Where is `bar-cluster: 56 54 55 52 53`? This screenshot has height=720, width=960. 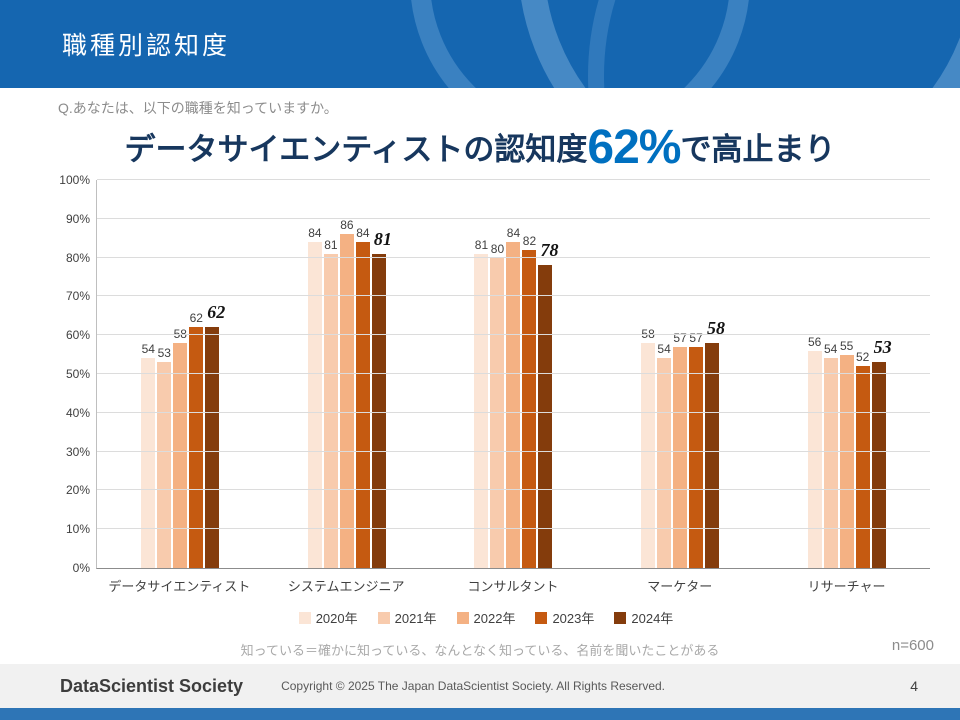
bar-cluster: 56 54 55 52 53 is located at coordinates (849, 374).